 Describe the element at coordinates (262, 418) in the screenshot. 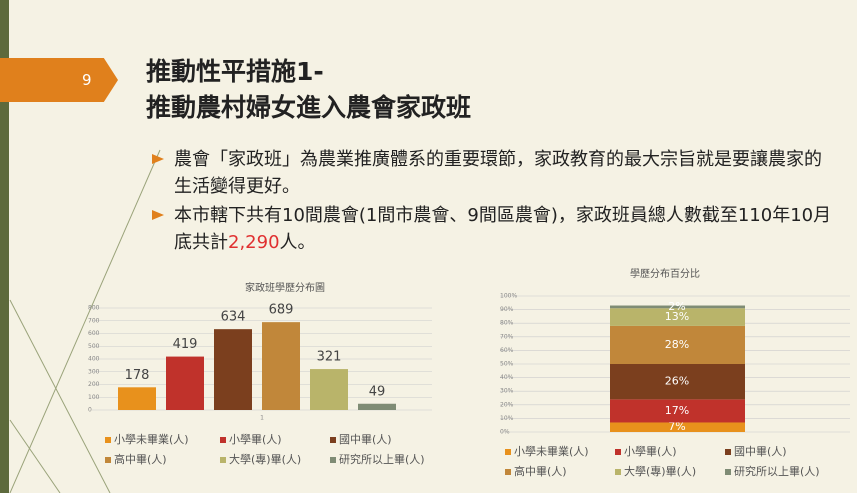

I see `x-tick-label: 1` at that location.